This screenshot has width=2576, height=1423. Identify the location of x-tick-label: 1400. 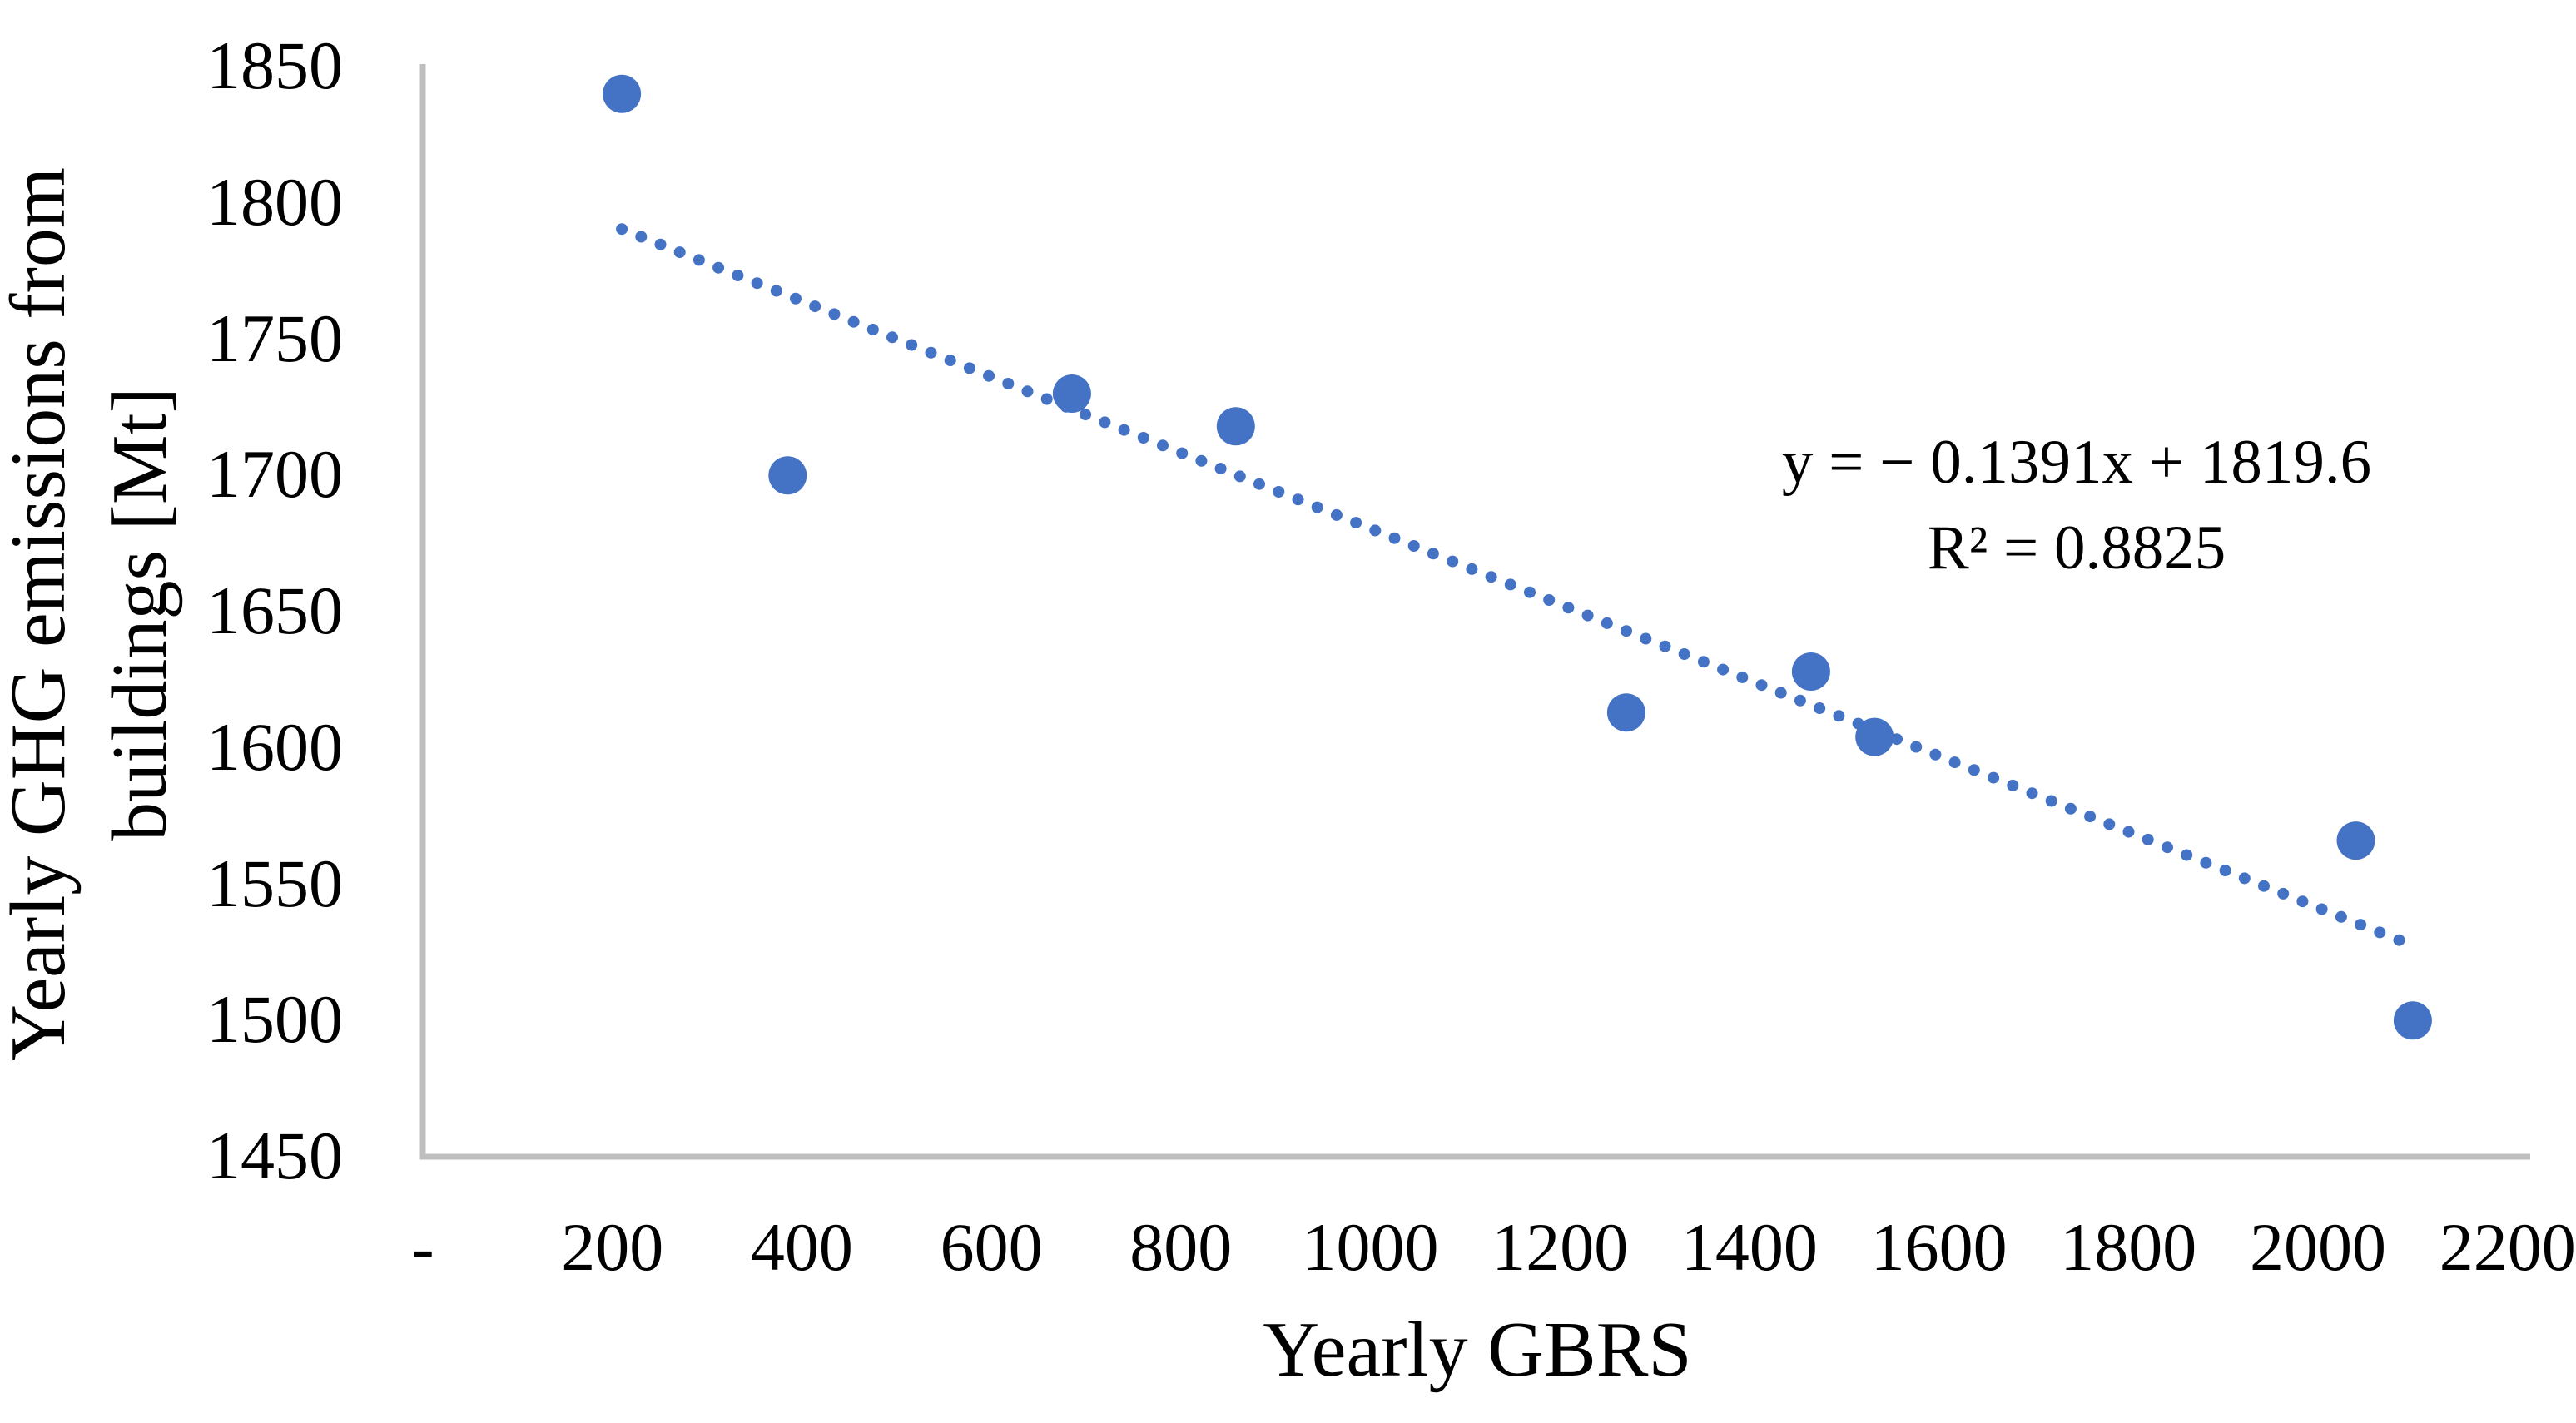
(1749, 1247).